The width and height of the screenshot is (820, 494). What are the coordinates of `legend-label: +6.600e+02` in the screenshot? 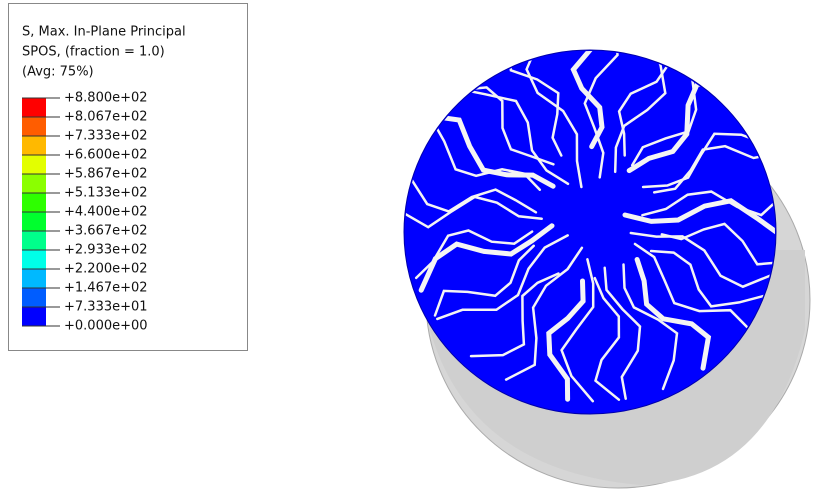 It's located at (106, 155).